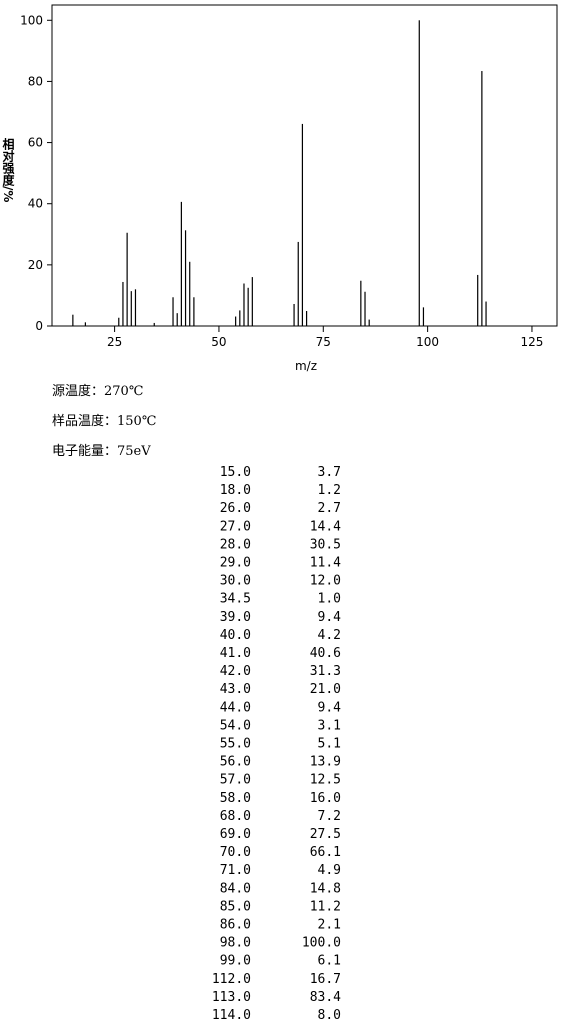 The height and width of the screenshot is (1026, 570). Describe the element at coordinates (325, 979) in the screenshot. I see `intensity-cell: 16.7` at that location.